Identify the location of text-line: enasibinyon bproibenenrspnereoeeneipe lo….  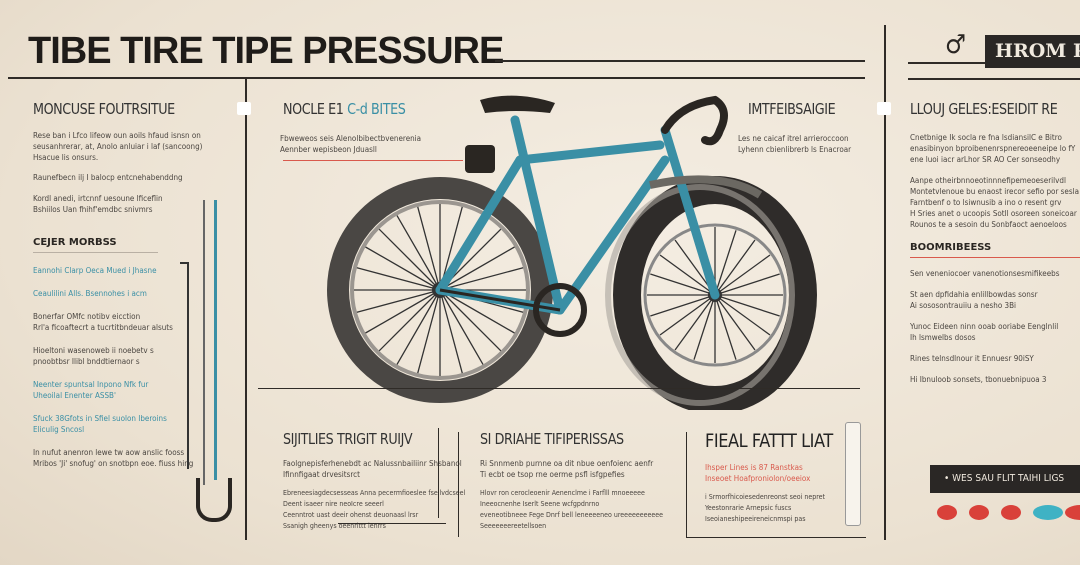
(993, 148).